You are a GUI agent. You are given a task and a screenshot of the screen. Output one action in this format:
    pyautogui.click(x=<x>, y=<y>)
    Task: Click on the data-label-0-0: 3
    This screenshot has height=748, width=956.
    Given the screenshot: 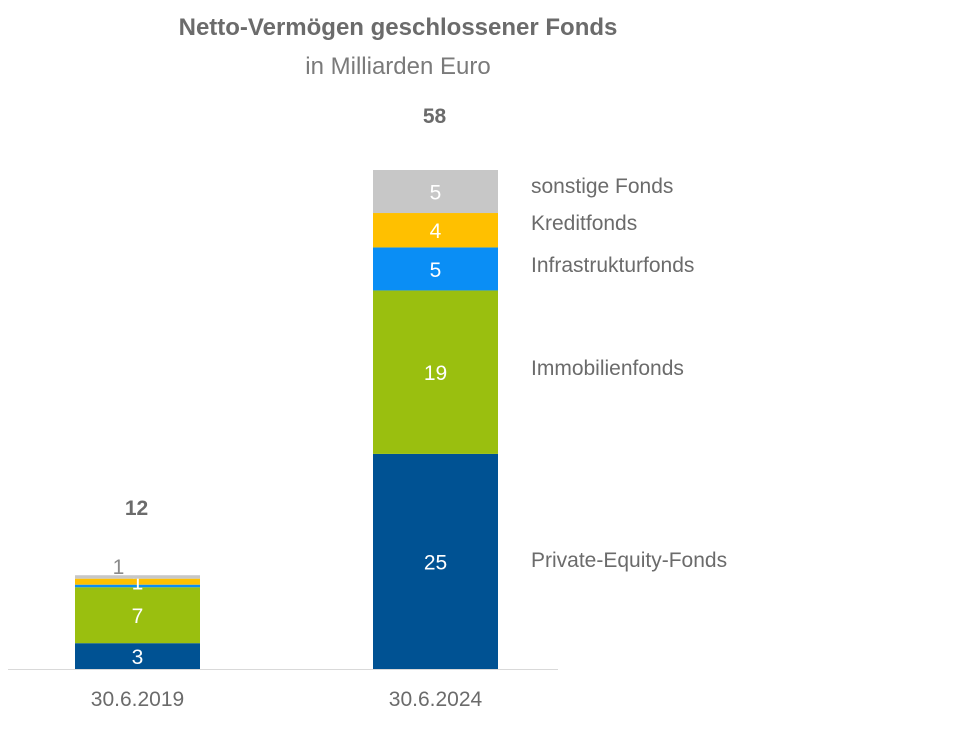 What is the action you would take?
    pyautogui.click(x=138, y=657)
    